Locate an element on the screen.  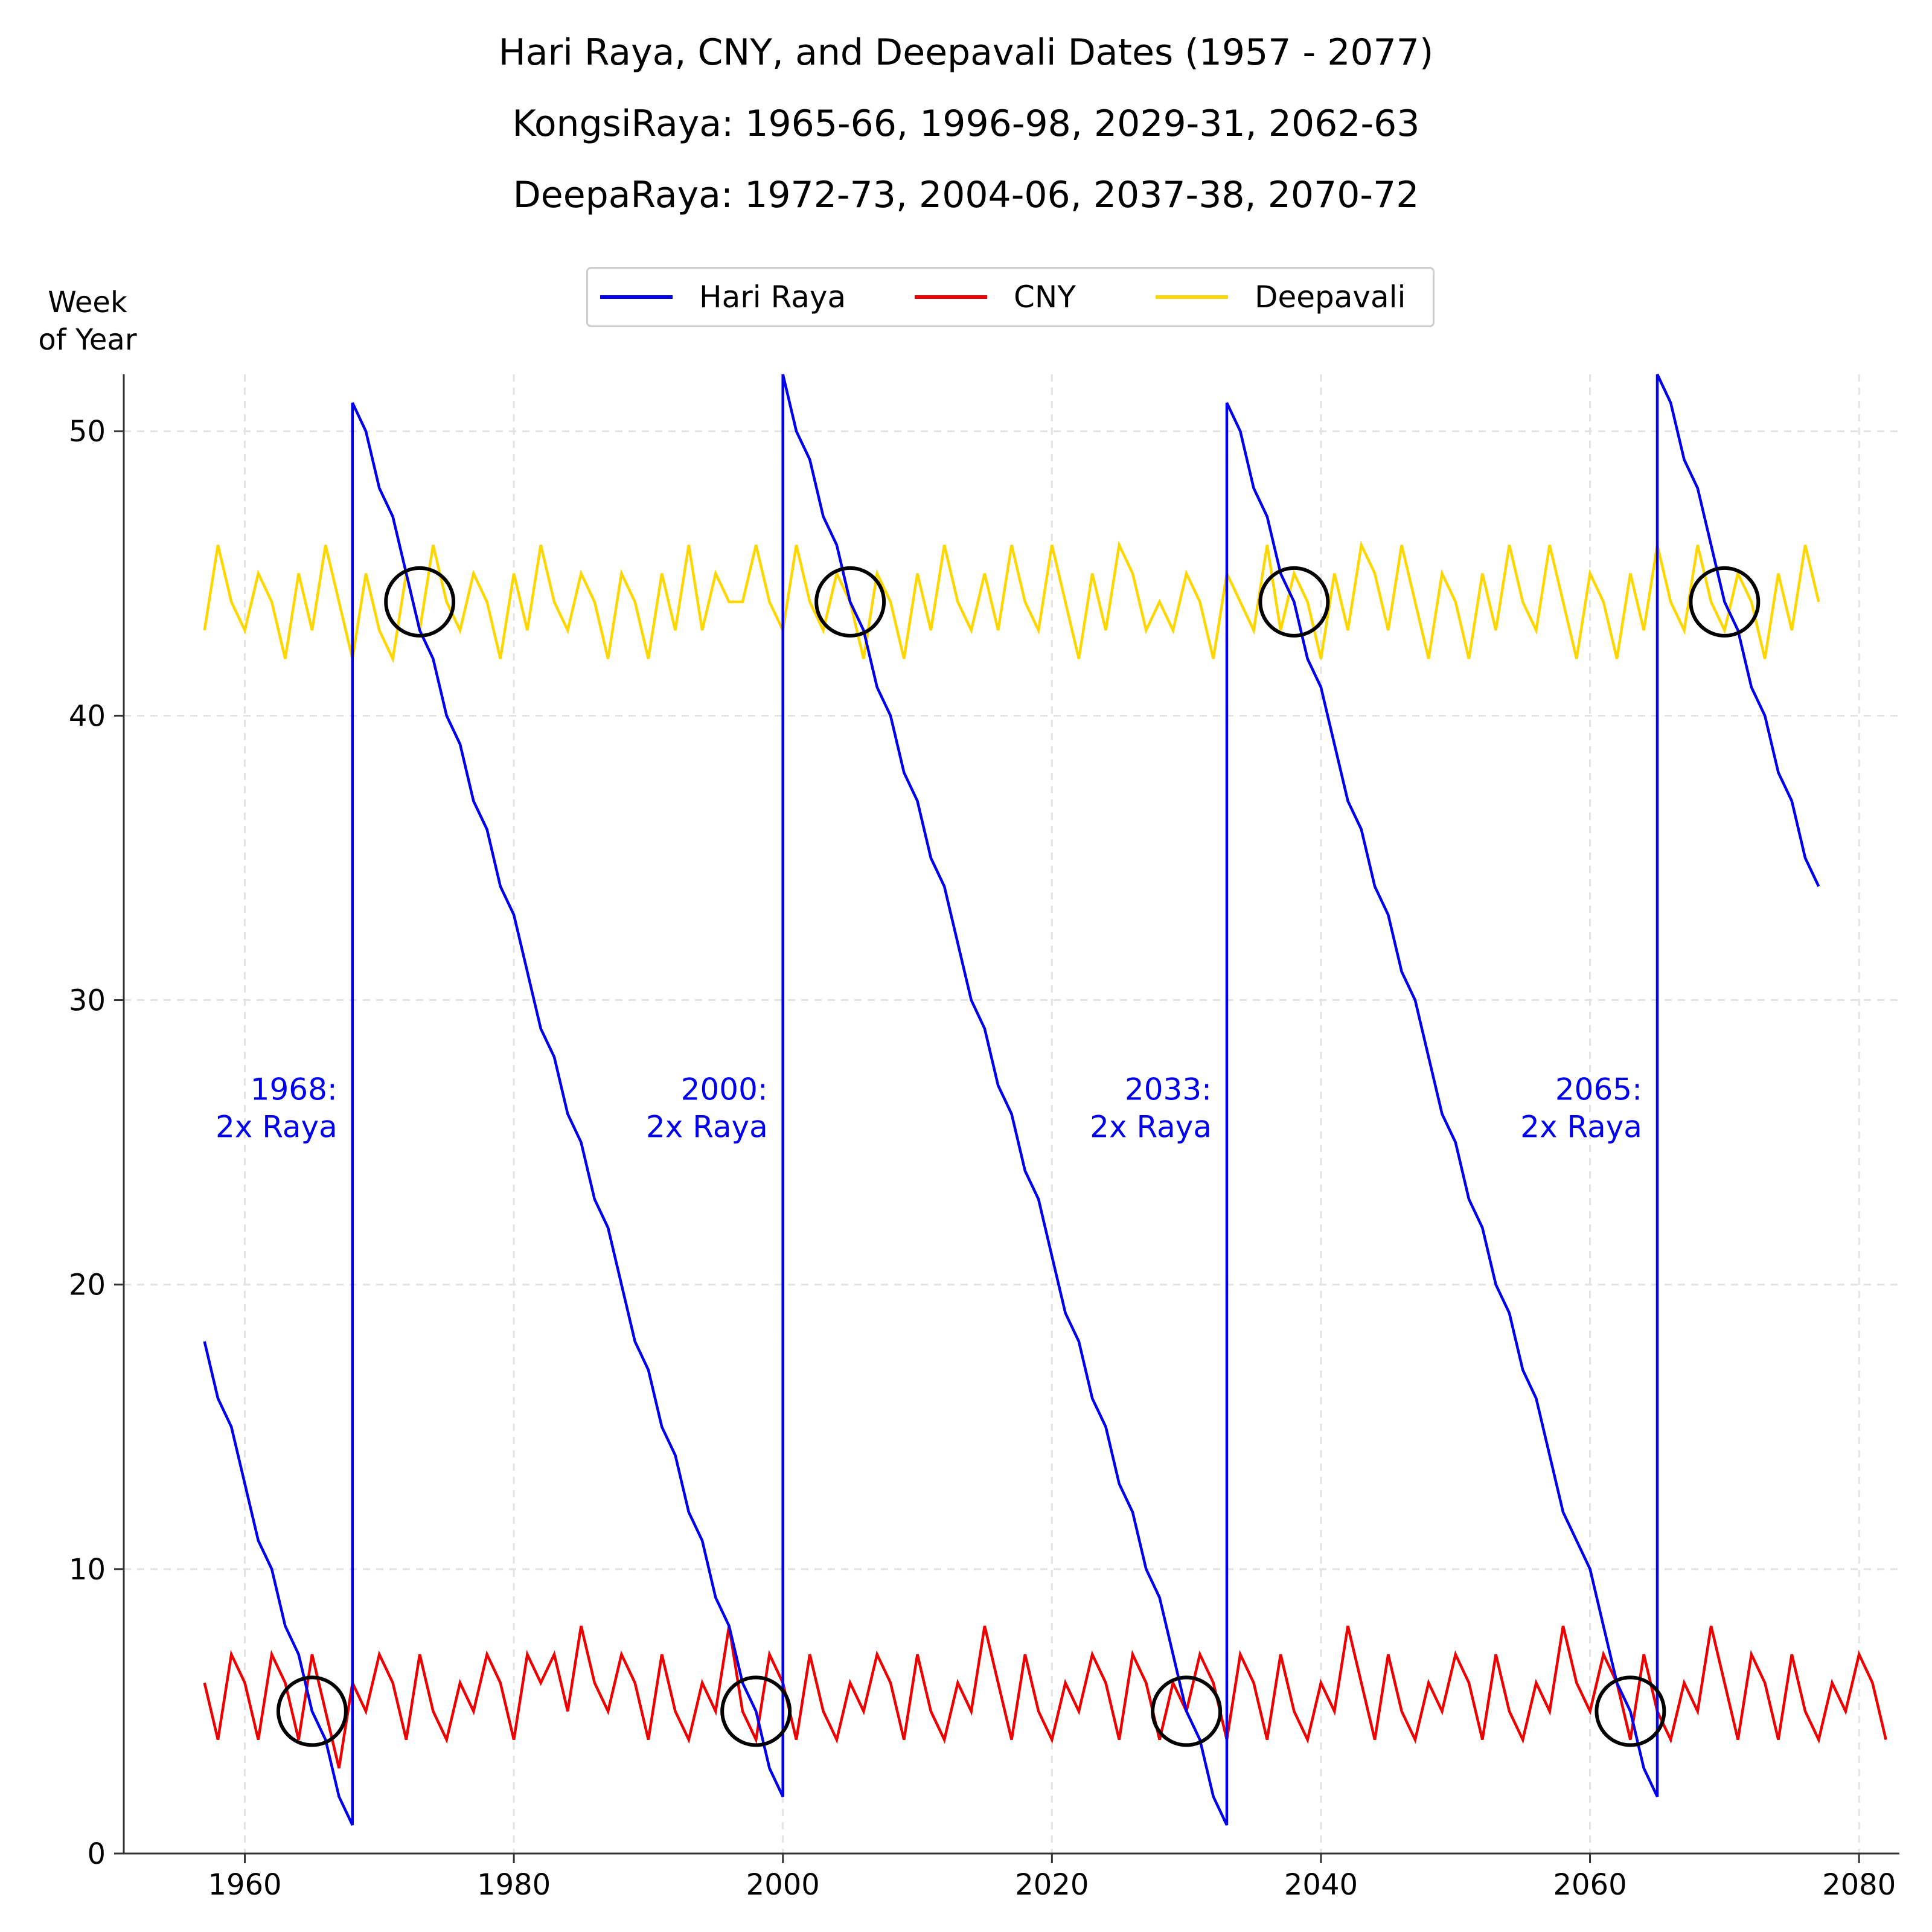
y-tick-label: 50 is located at coordinates (87, 432).